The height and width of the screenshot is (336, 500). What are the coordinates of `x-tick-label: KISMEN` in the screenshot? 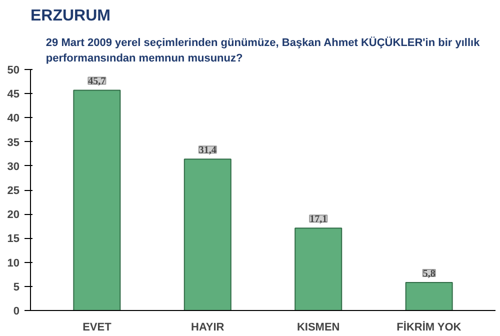 It's located at (318, 328).